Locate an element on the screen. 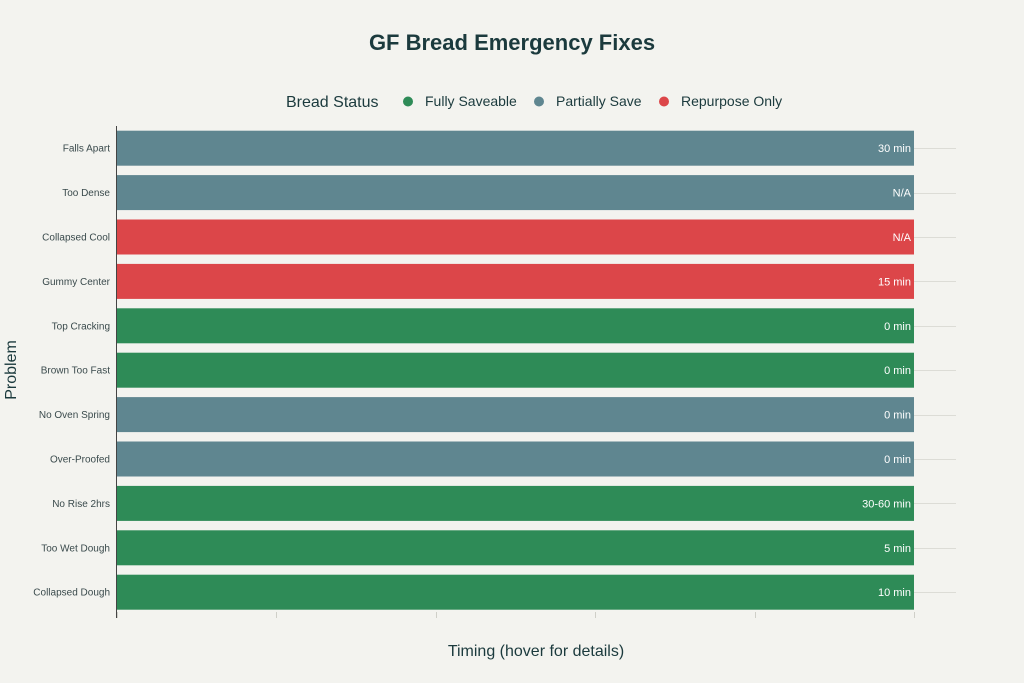 This screenshot has height=683, width=1024. y-tick-label: Top Cracking is located at coordinates (81, 326).